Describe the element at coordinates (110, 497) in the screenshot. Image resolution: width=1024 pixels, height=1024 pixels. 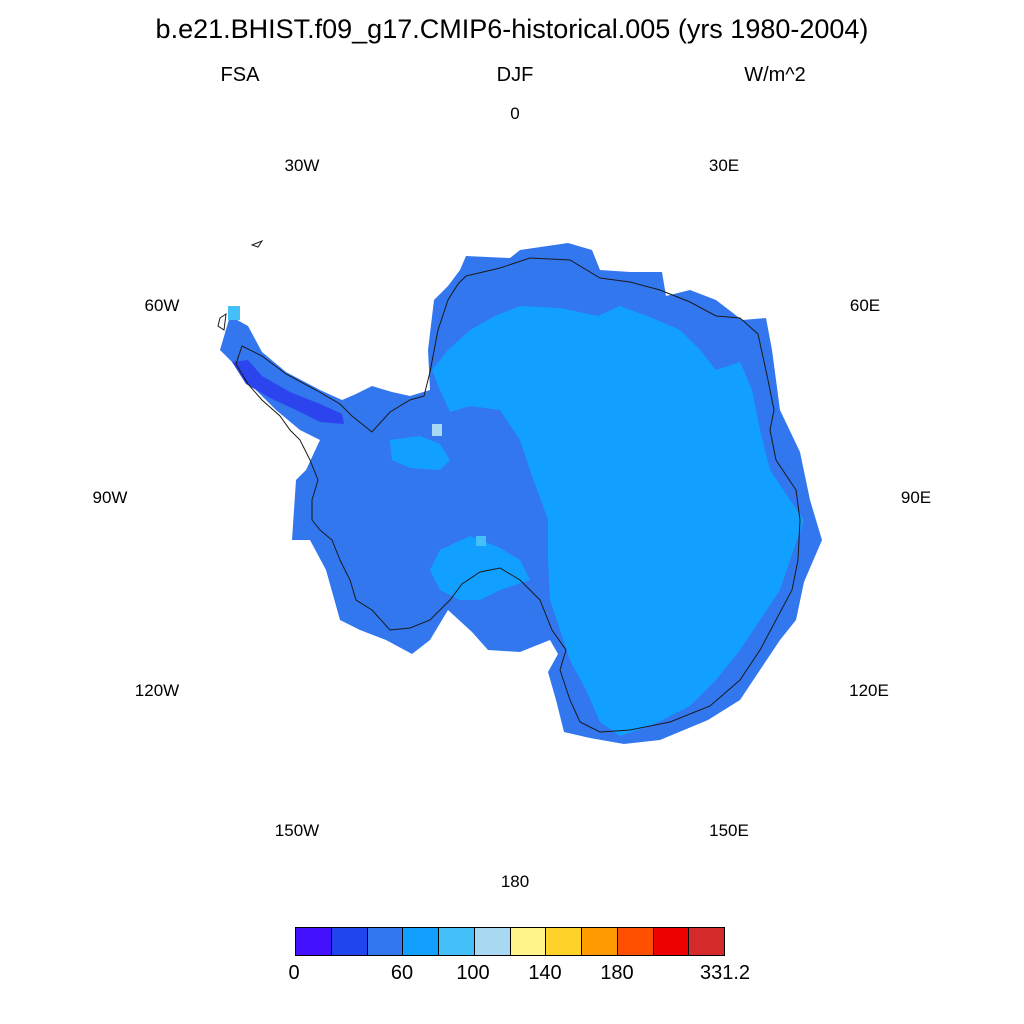
I see `lon-label-90w: 90W` at that location.